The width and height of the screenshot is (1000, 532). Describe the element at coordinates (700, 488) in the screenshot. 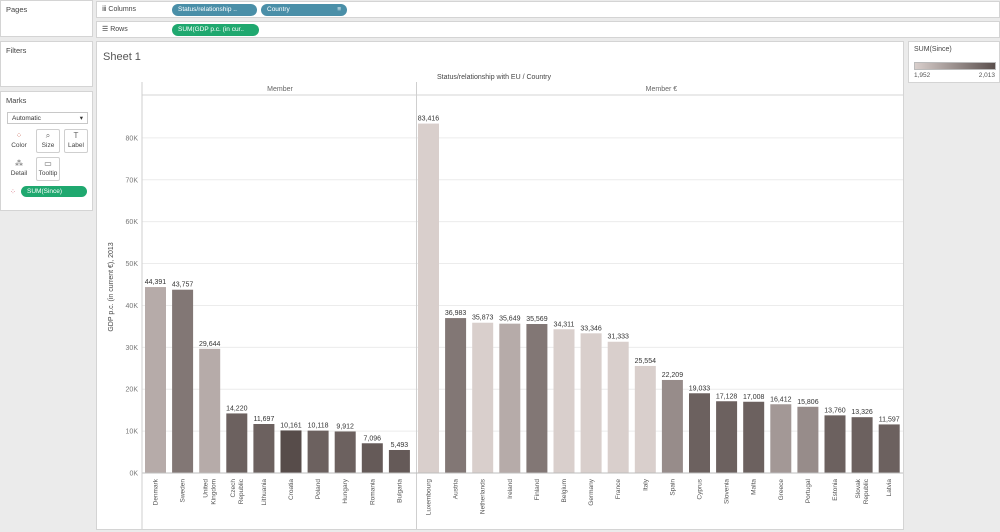

I see `category-label: Cyprus` at that location.